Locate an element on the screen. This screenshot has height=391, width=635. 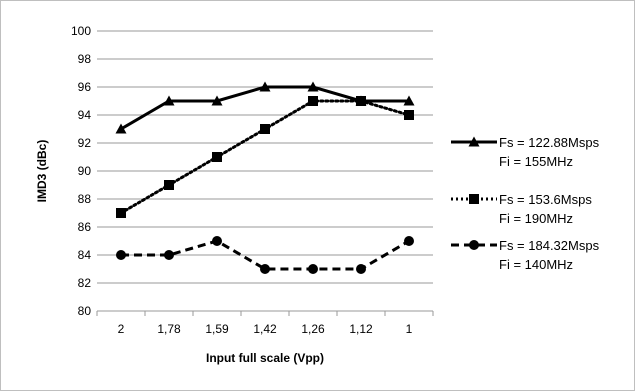
x-tick-label: 1 is located at coordinates (409, 329).